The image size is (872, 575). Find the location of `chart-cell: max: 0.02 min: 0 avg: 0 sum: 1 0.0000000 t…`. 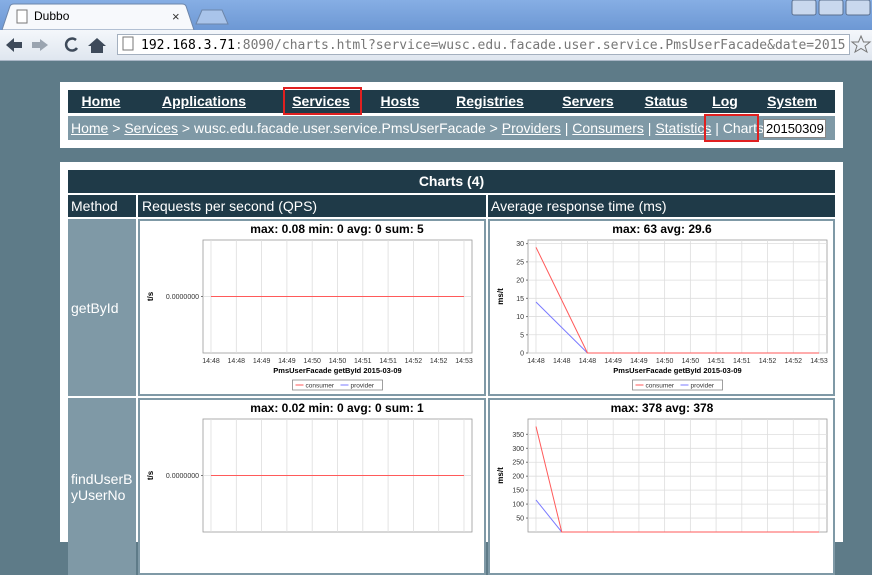

chart-cell: max: 0.02 min: 0 avg: 0 sum: 1 0.0000000 t… is located at coordinates (312, 486).